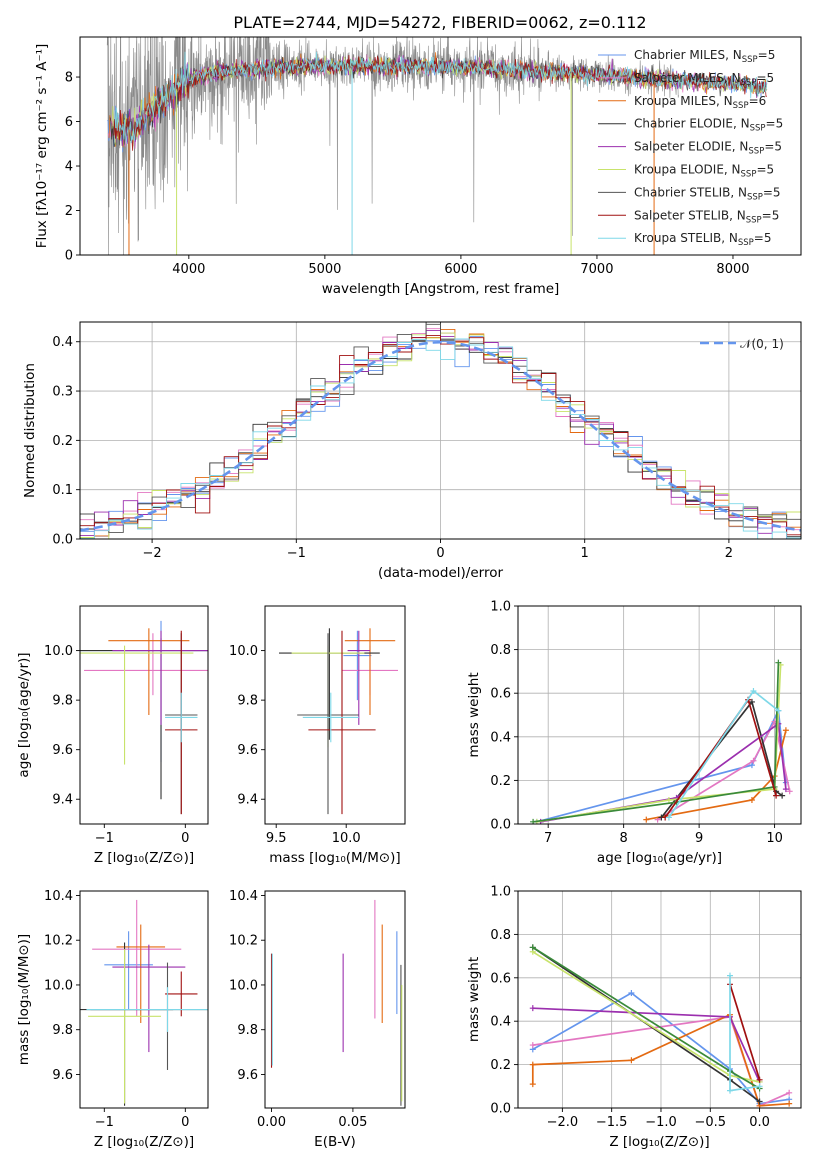  I want to click on y-tick-label: 0.6, so click(500, 694).